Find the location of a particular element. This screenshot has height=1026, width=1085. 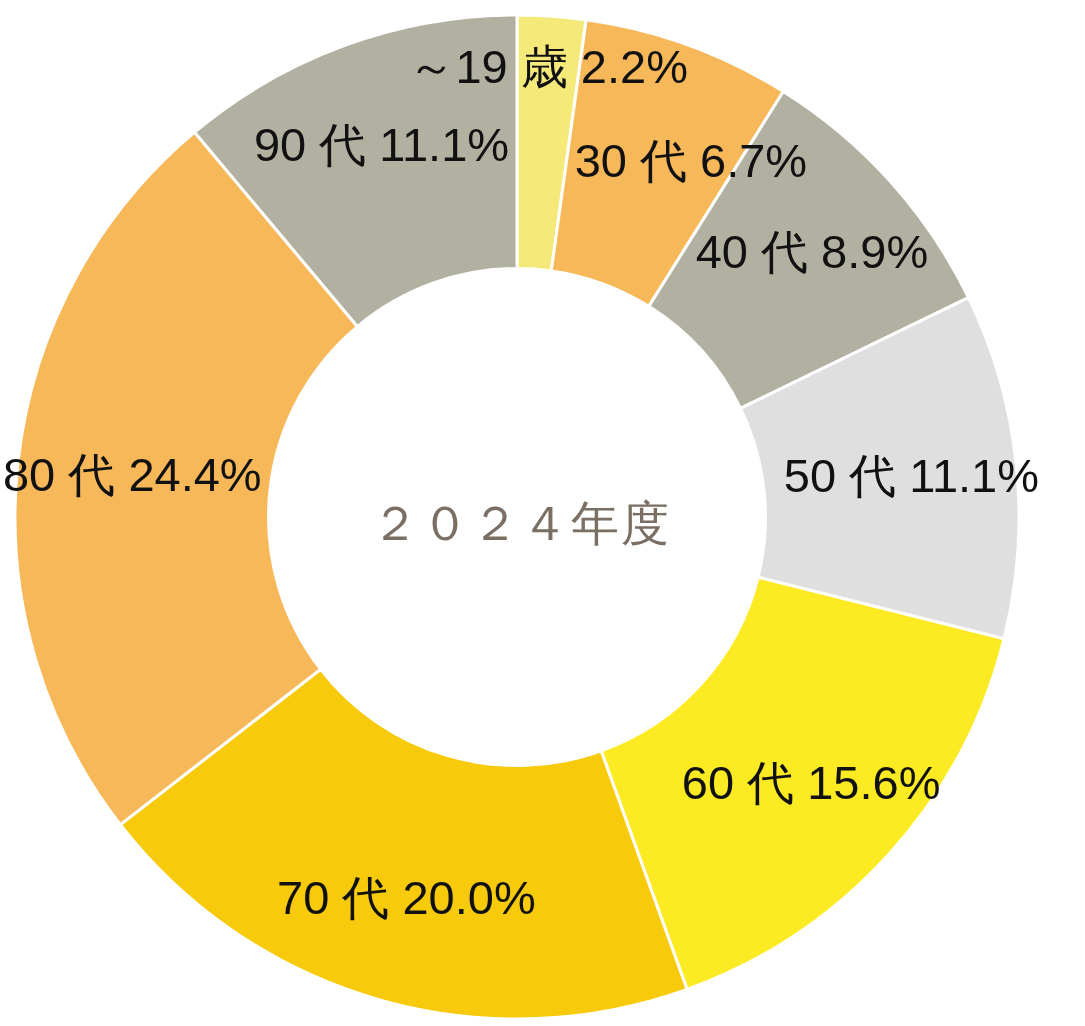

title: ２０２４年度 is located at coordinates (521, 523).